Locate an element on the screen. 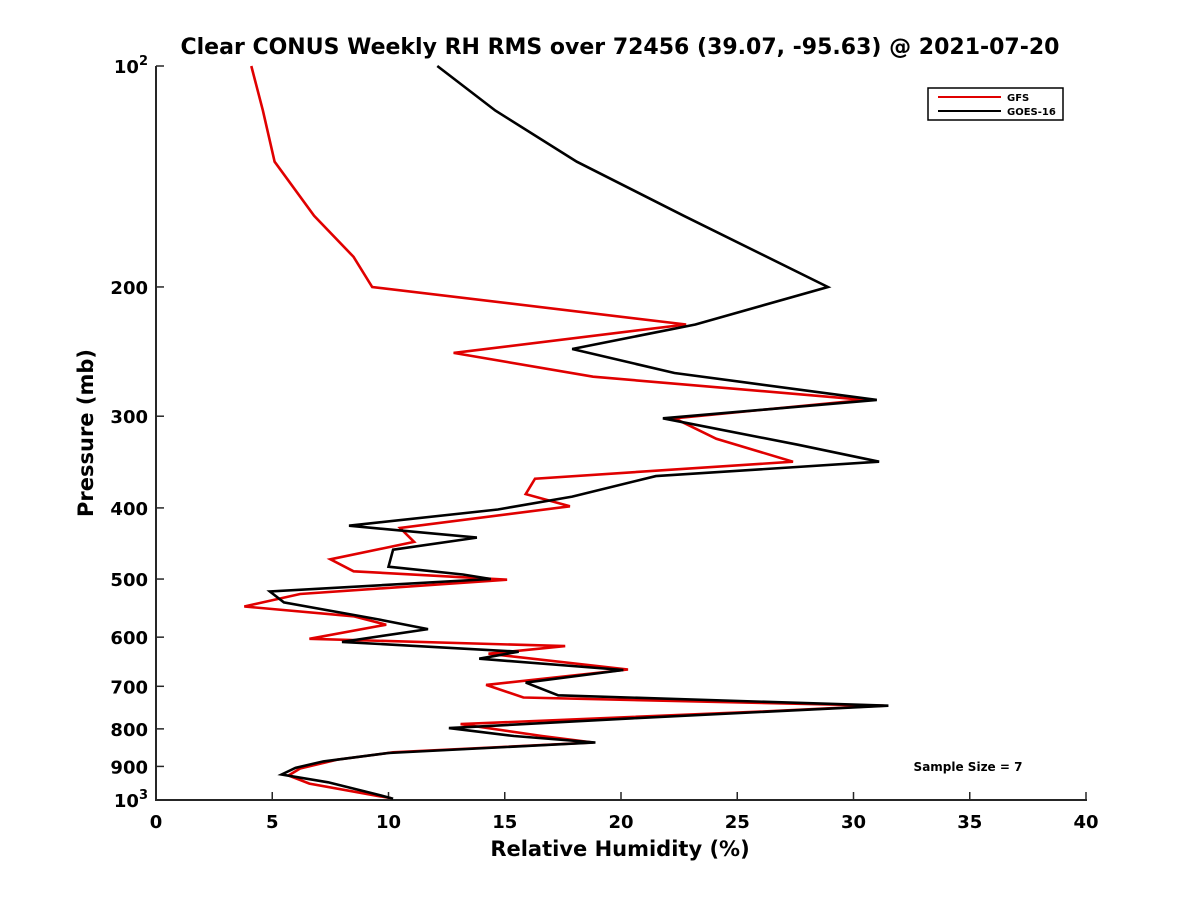  x-axis-label: Relative Humidity (%) is located at coordinates (619, 849).